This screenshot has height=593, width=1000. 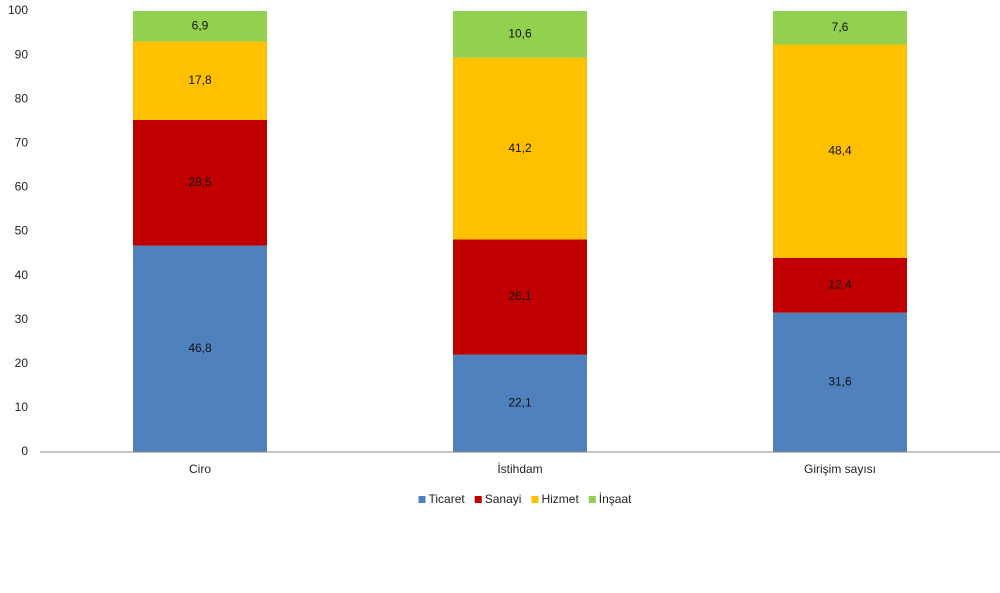 I want to click on value-label: 7,6, so click(x=840, y=27).